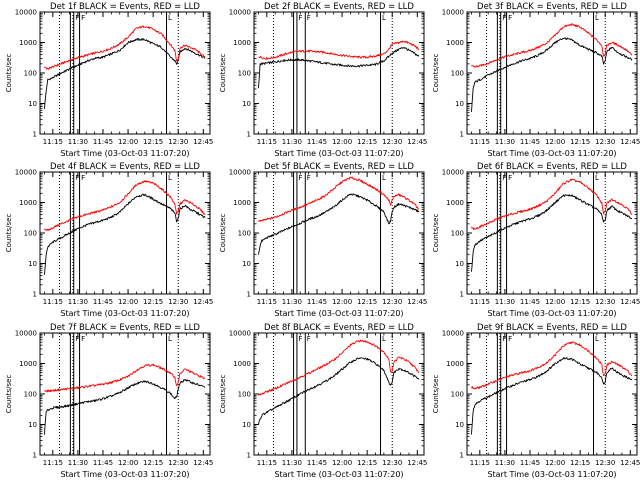  What do you see at coordinates (552, 167) in the screenshot?
I see `chart-title: Det 6f BLACK = Events, RED = LLD` at bounding box center [552, 167].